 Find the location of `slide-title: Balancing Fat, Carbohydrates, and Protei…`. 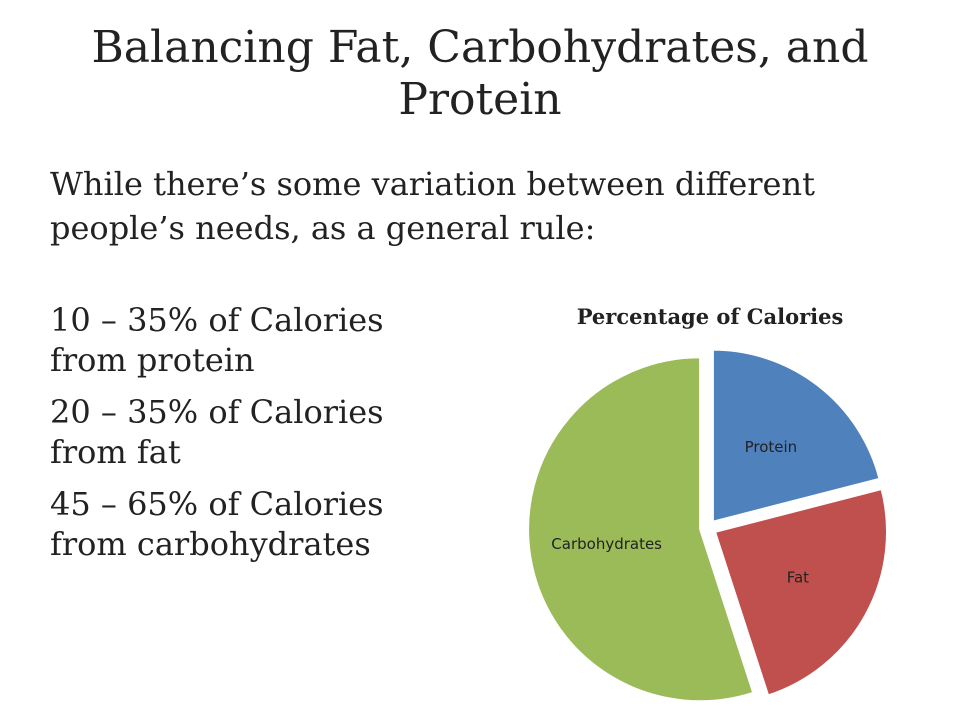

slide-title: Balancing Fat, Carbohydrates, and Protei… is located at coordinates (480, 73).